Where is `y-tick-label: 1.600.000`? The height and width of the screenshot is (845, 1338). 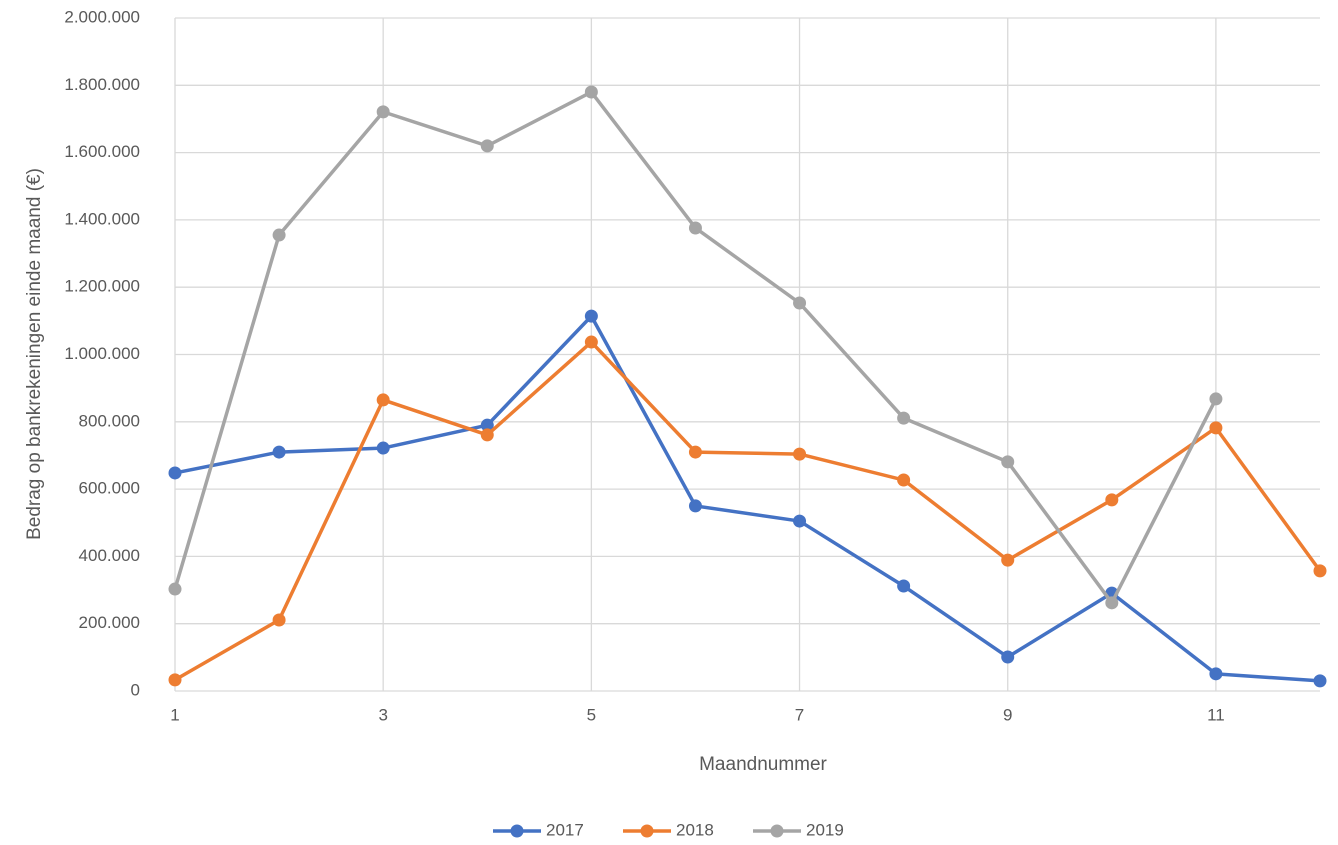 y-tick-label: 1.600.000 is located at coordinates (102, 151).